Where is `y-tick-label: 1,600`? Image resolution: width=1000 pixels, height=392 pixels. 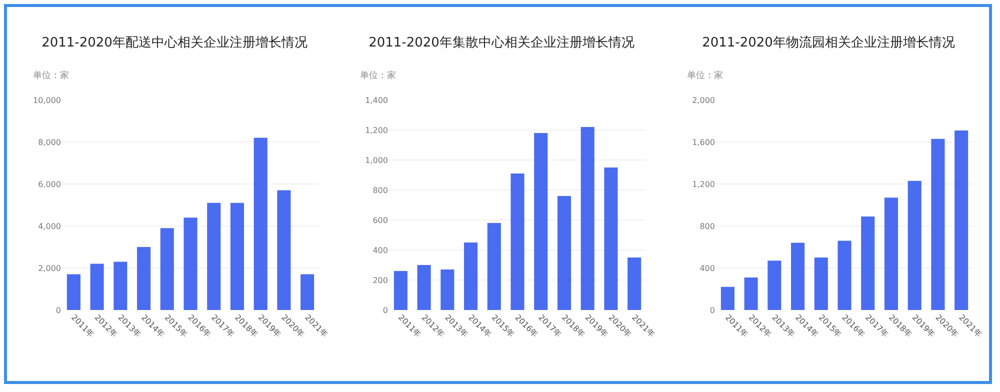
y-tick-label: 1,600 is located at coordinates (703, 142).